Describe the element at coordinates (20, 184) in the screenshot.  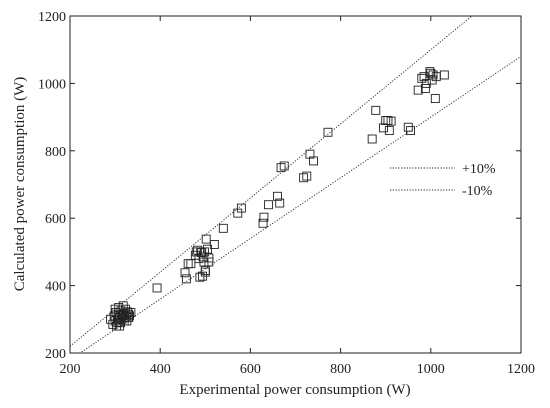
I see `y-axis-label: Calculated power consumption (W)` at that location.